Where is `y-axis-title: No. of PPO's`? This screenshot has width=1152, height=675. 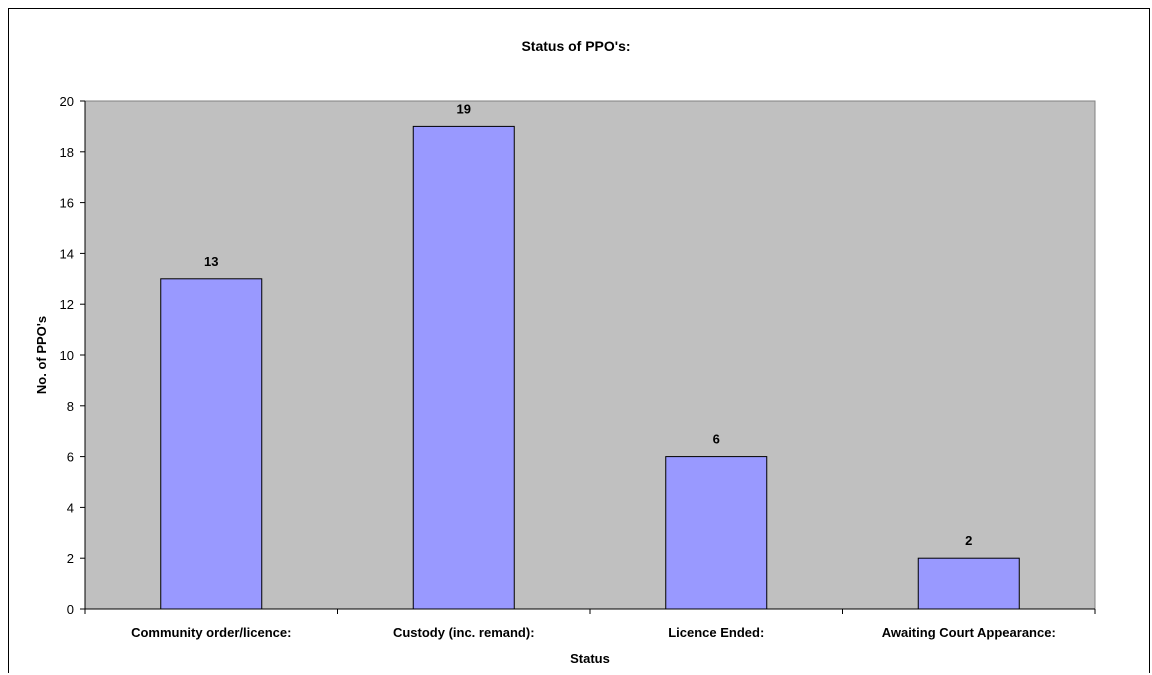
y-axis-title: No. of PPO's is located at coordinates (41, 355).